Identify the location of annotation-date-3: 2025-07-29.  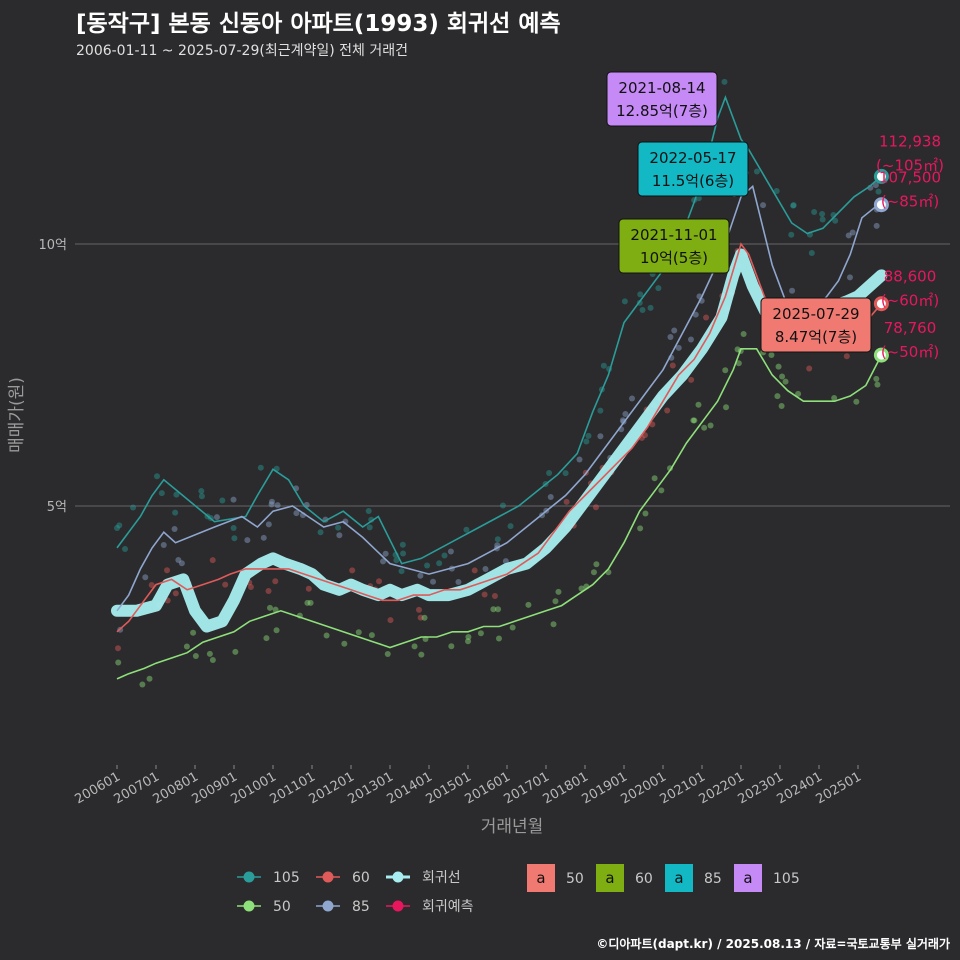
(815, 314).